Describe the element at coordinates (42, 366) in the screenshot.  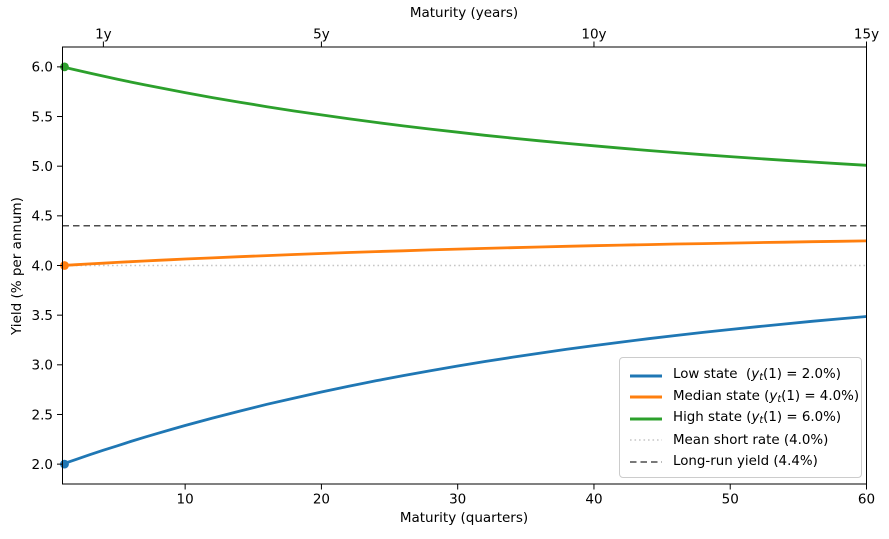
I see `y-tick-label: 3.0` at that location.